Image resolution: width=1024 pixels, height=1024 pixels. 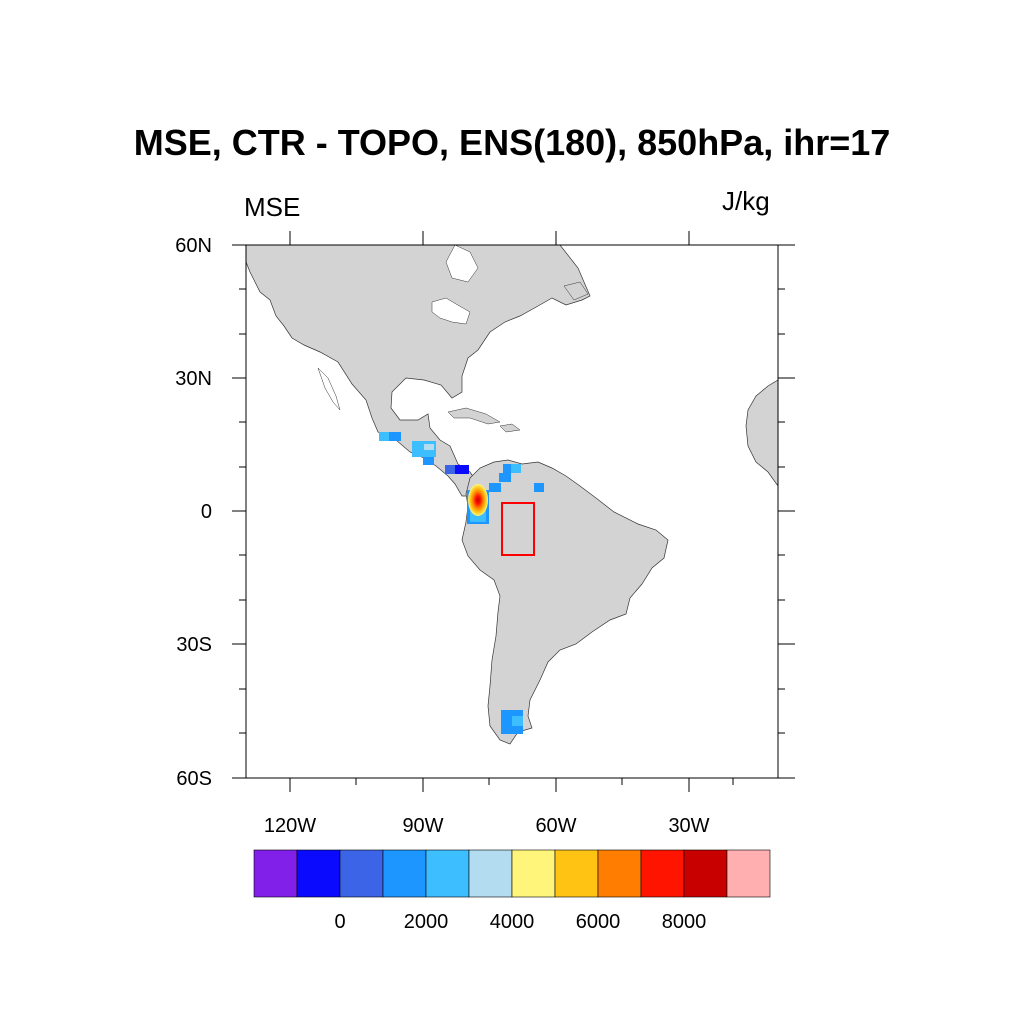 What do you see at coordinates (426, 922) in the screenshot?
I see `colorbar-label-2000: 2000` at bounding box center [426, 922].